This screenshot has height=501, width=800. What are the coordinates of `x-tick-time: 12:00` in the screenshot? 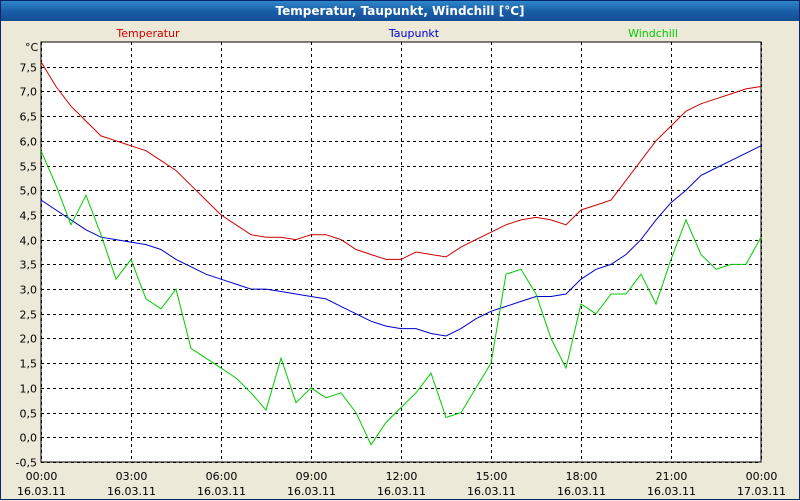 It's located at (402, 476).